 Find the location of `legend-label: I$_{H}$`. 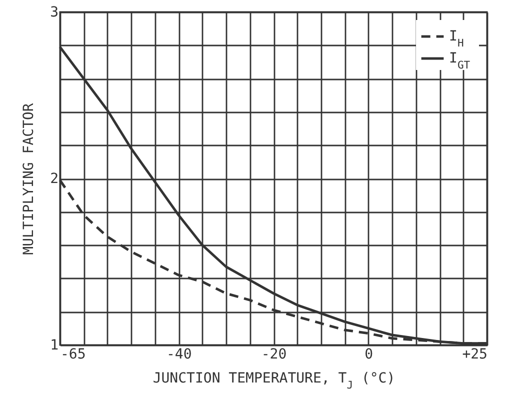

legend-label: I$_{H}$ is located at coordinates (456, 39).